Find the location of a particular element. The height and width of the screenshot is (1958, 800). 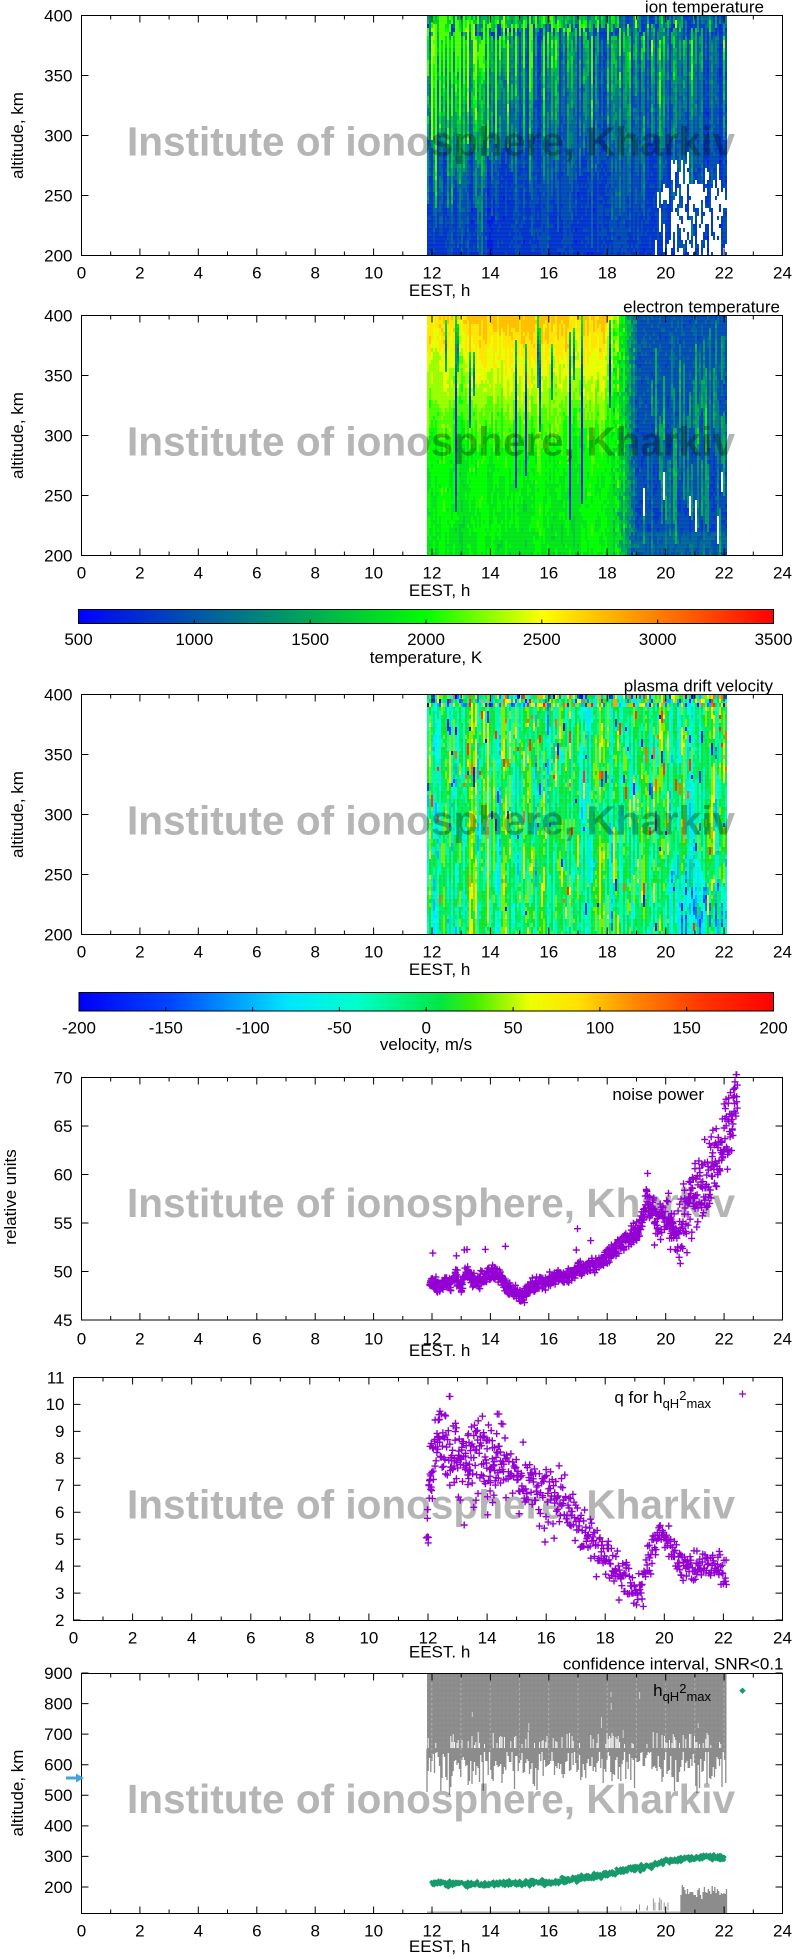

svg-text: 350 is located at coordinates (58, 754).